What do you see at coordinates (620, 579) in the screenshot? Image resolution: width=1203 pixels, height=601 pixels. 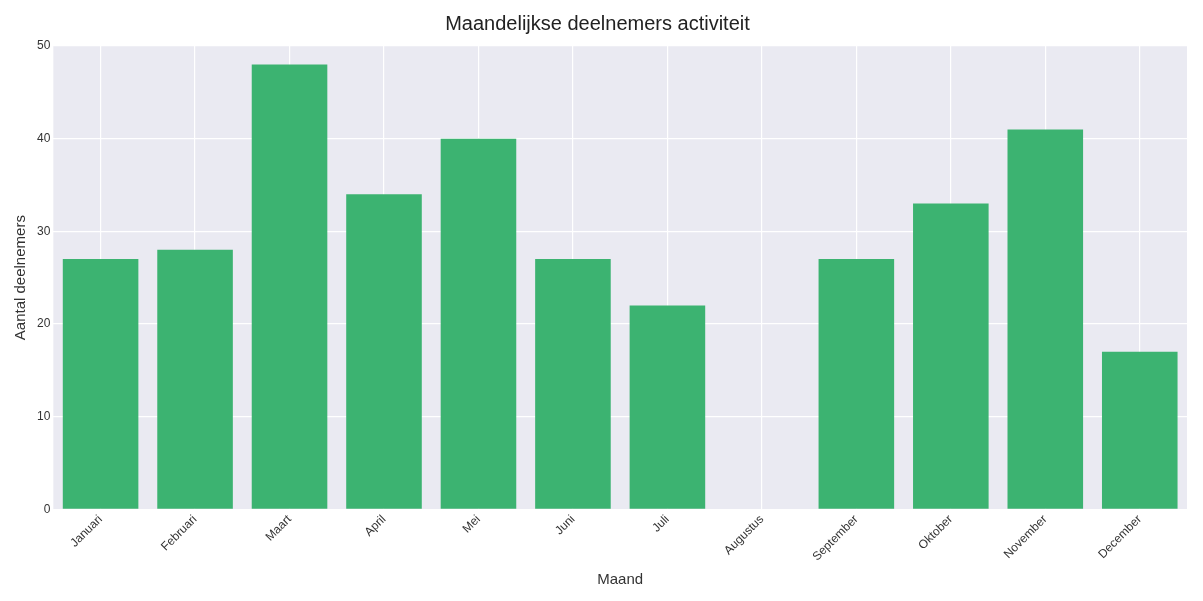 I see `x-axis-title: Maand` at bounding box center [620, 579].